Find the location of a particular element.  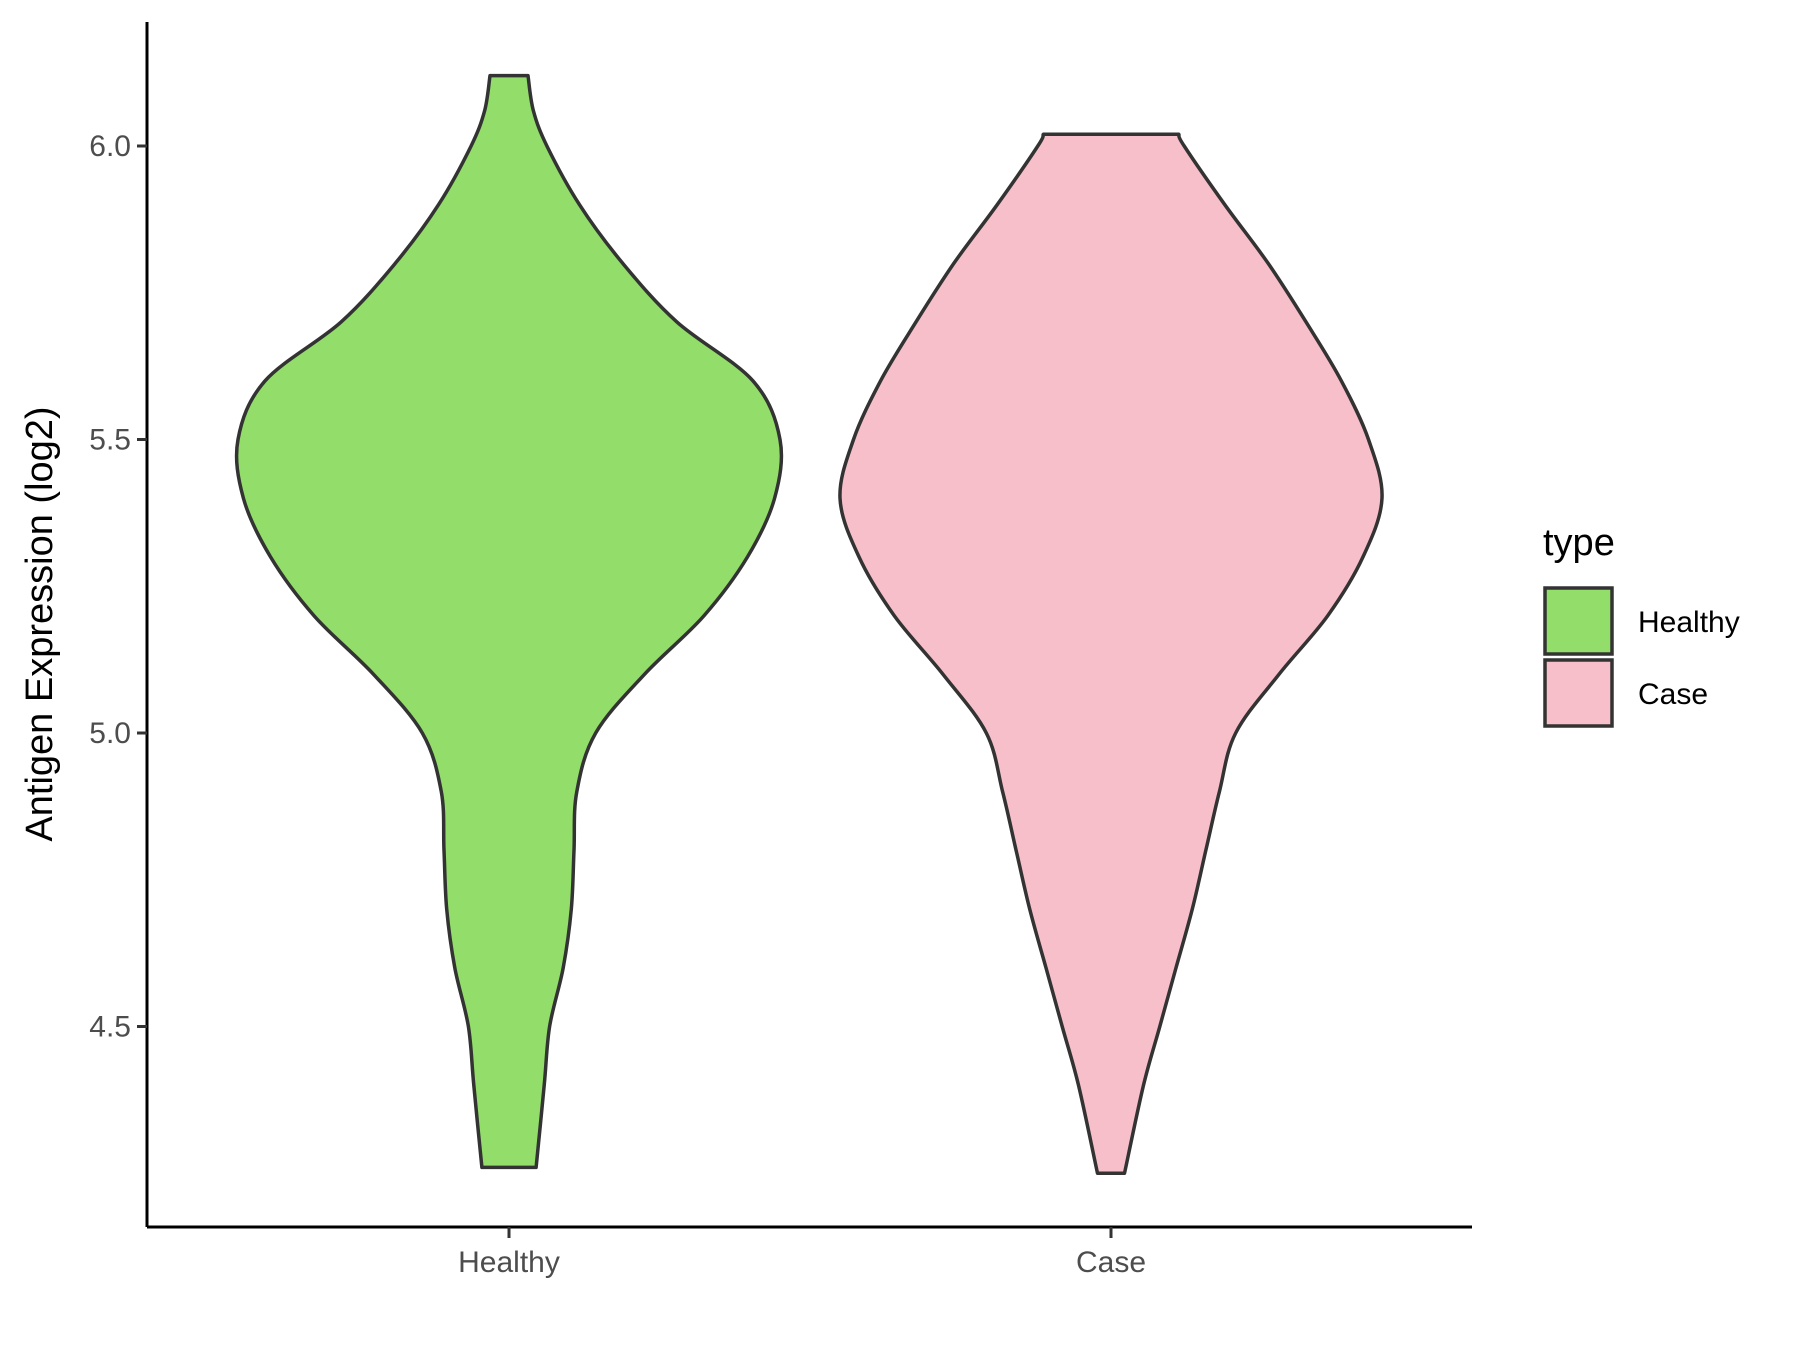

legend-title: type is located at coordinates (1579, 543).